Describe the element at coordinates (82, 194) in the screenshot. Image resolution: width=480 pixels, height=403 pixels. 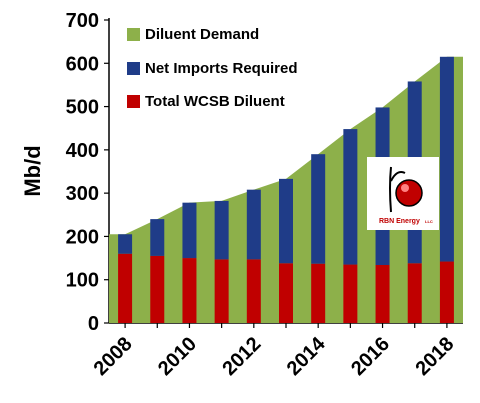
I see `y-tick-label: 300` at that location.